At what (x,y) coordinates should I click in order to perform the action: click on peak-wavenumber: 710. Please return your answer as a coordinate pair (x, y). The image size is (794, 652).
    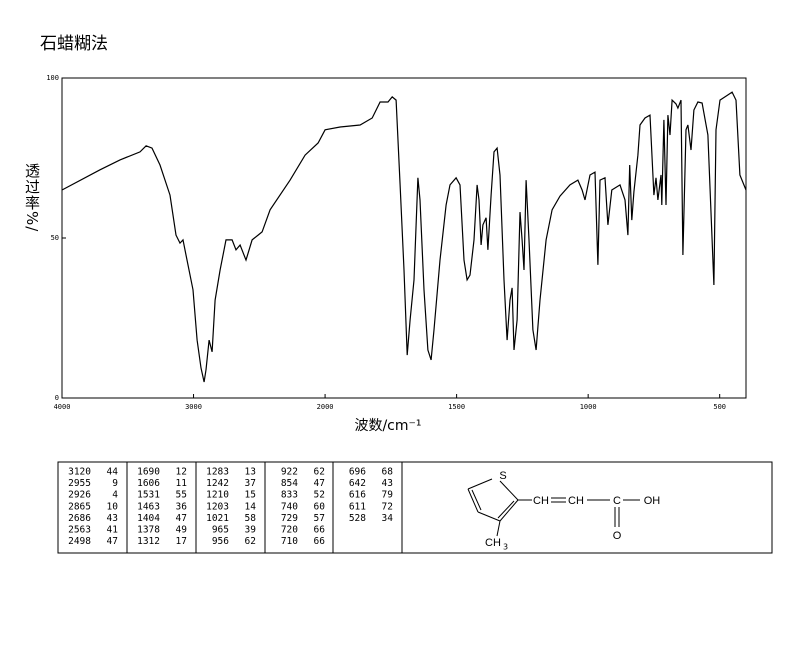
    Looking at the image, I should click on (289, 541).